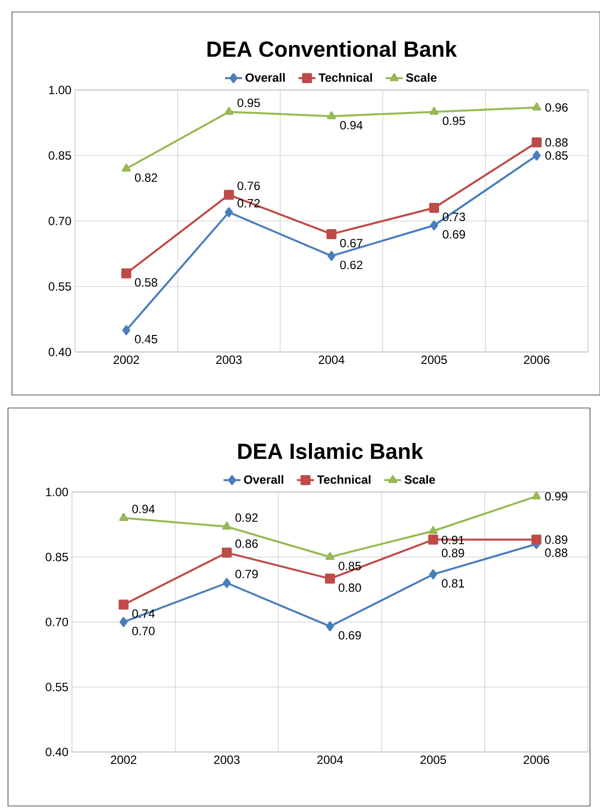 Image resolution: width=600 pixels, height=808 pixels. What do you see at coordinates (246, 543) in the screenshot?
I see `data-label: 0.86` at bounding box center [246, 543].